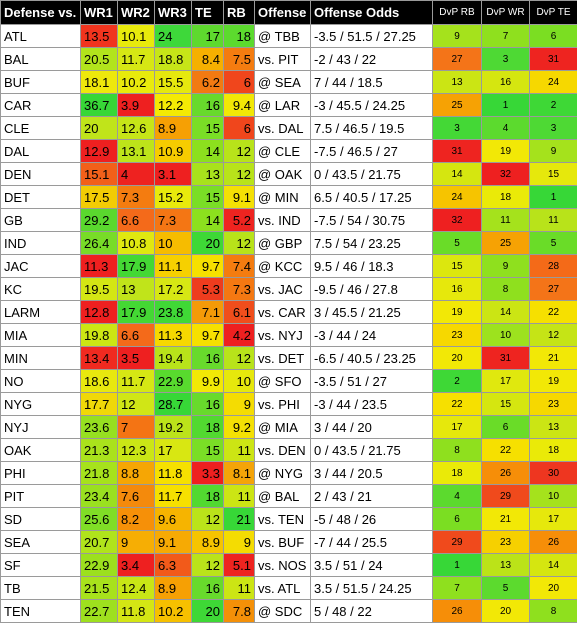 This screenshot has width=577, height=623. What do you see at coordinates (173, 496) in the screenshot?
I see `cell-wr3: 11.7` at bounding box center [173, 496].